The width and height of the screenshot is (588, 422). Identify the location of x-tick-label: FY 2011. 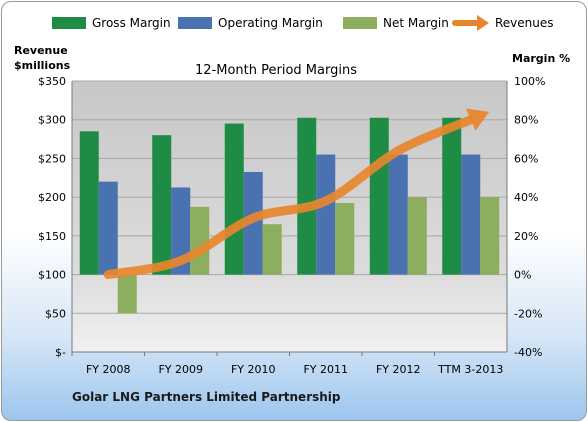
(325, 369).